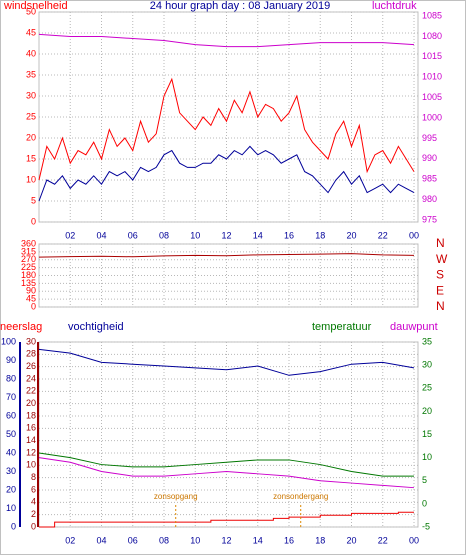 This screenshot has height=555, width=466. What do you see at coordinates (429, 199) in the screenshot?
I see `y-tick-label: 980` at bounding box center [429, 199].